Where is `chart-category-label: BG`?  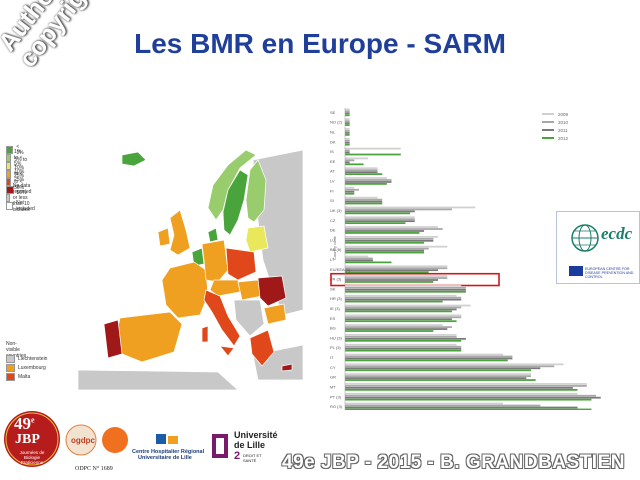 chart-category-label: BG is located at coordinates (333, 328).